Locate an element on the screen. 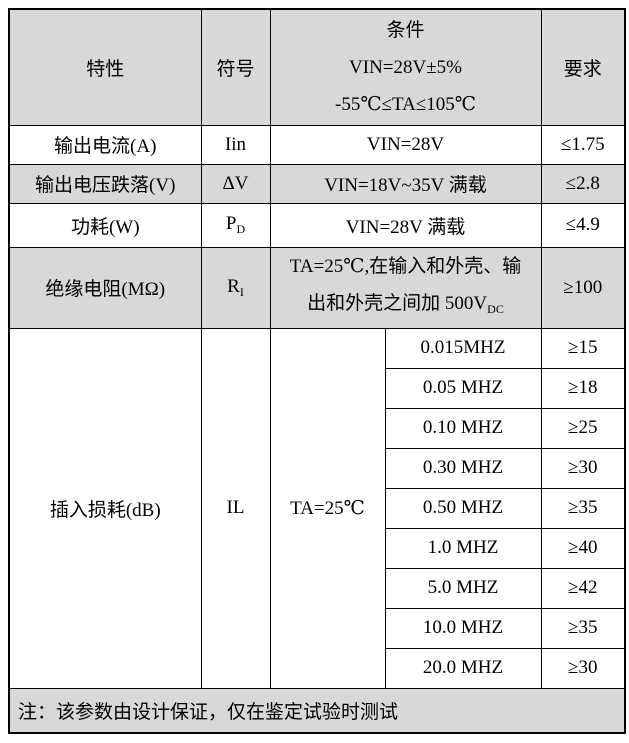  row-insertion-loss-entry: 10.0 MHZ ≥35 is located at coordinates (317, 628).